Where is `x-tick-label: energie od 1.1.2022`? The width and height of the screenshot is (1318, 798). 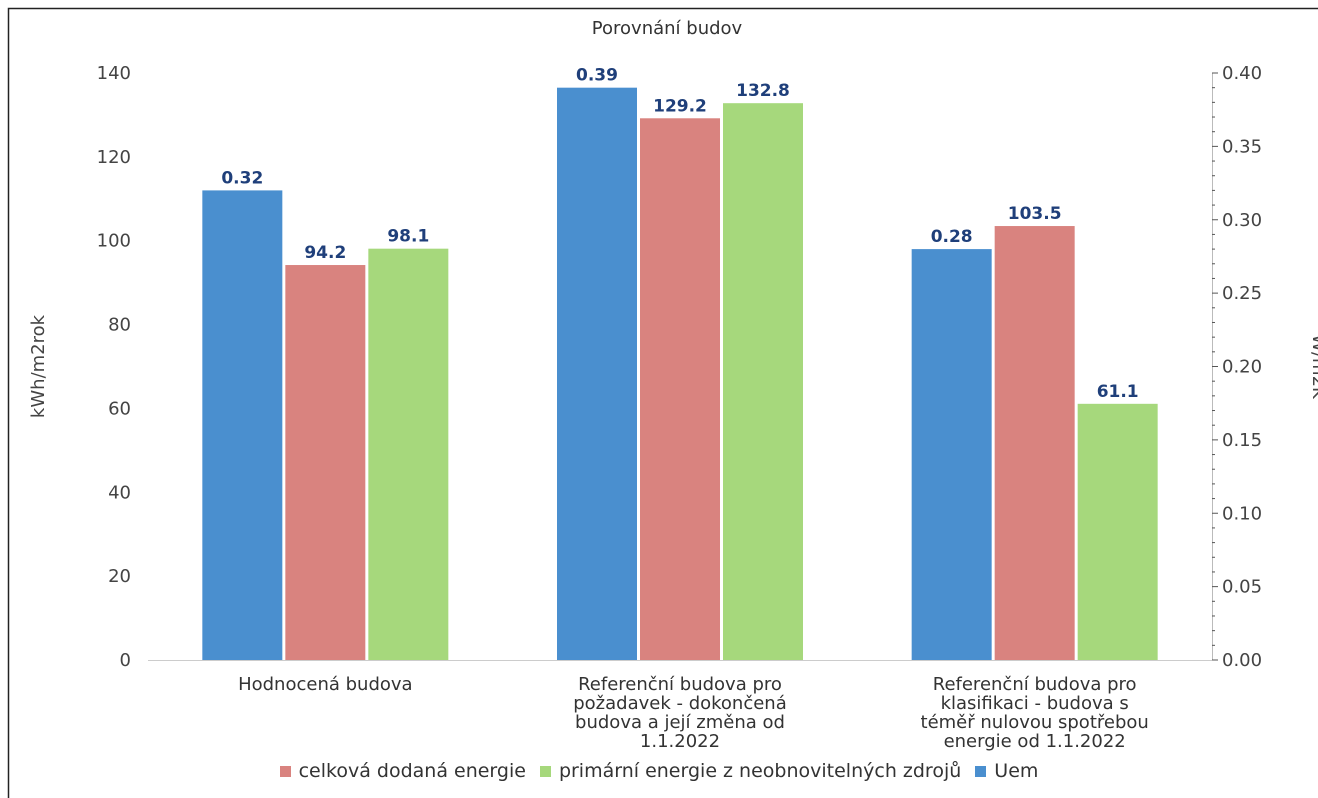 x-tick-label: energie od 1.1.2022 is located at coordinates (1035, 741).